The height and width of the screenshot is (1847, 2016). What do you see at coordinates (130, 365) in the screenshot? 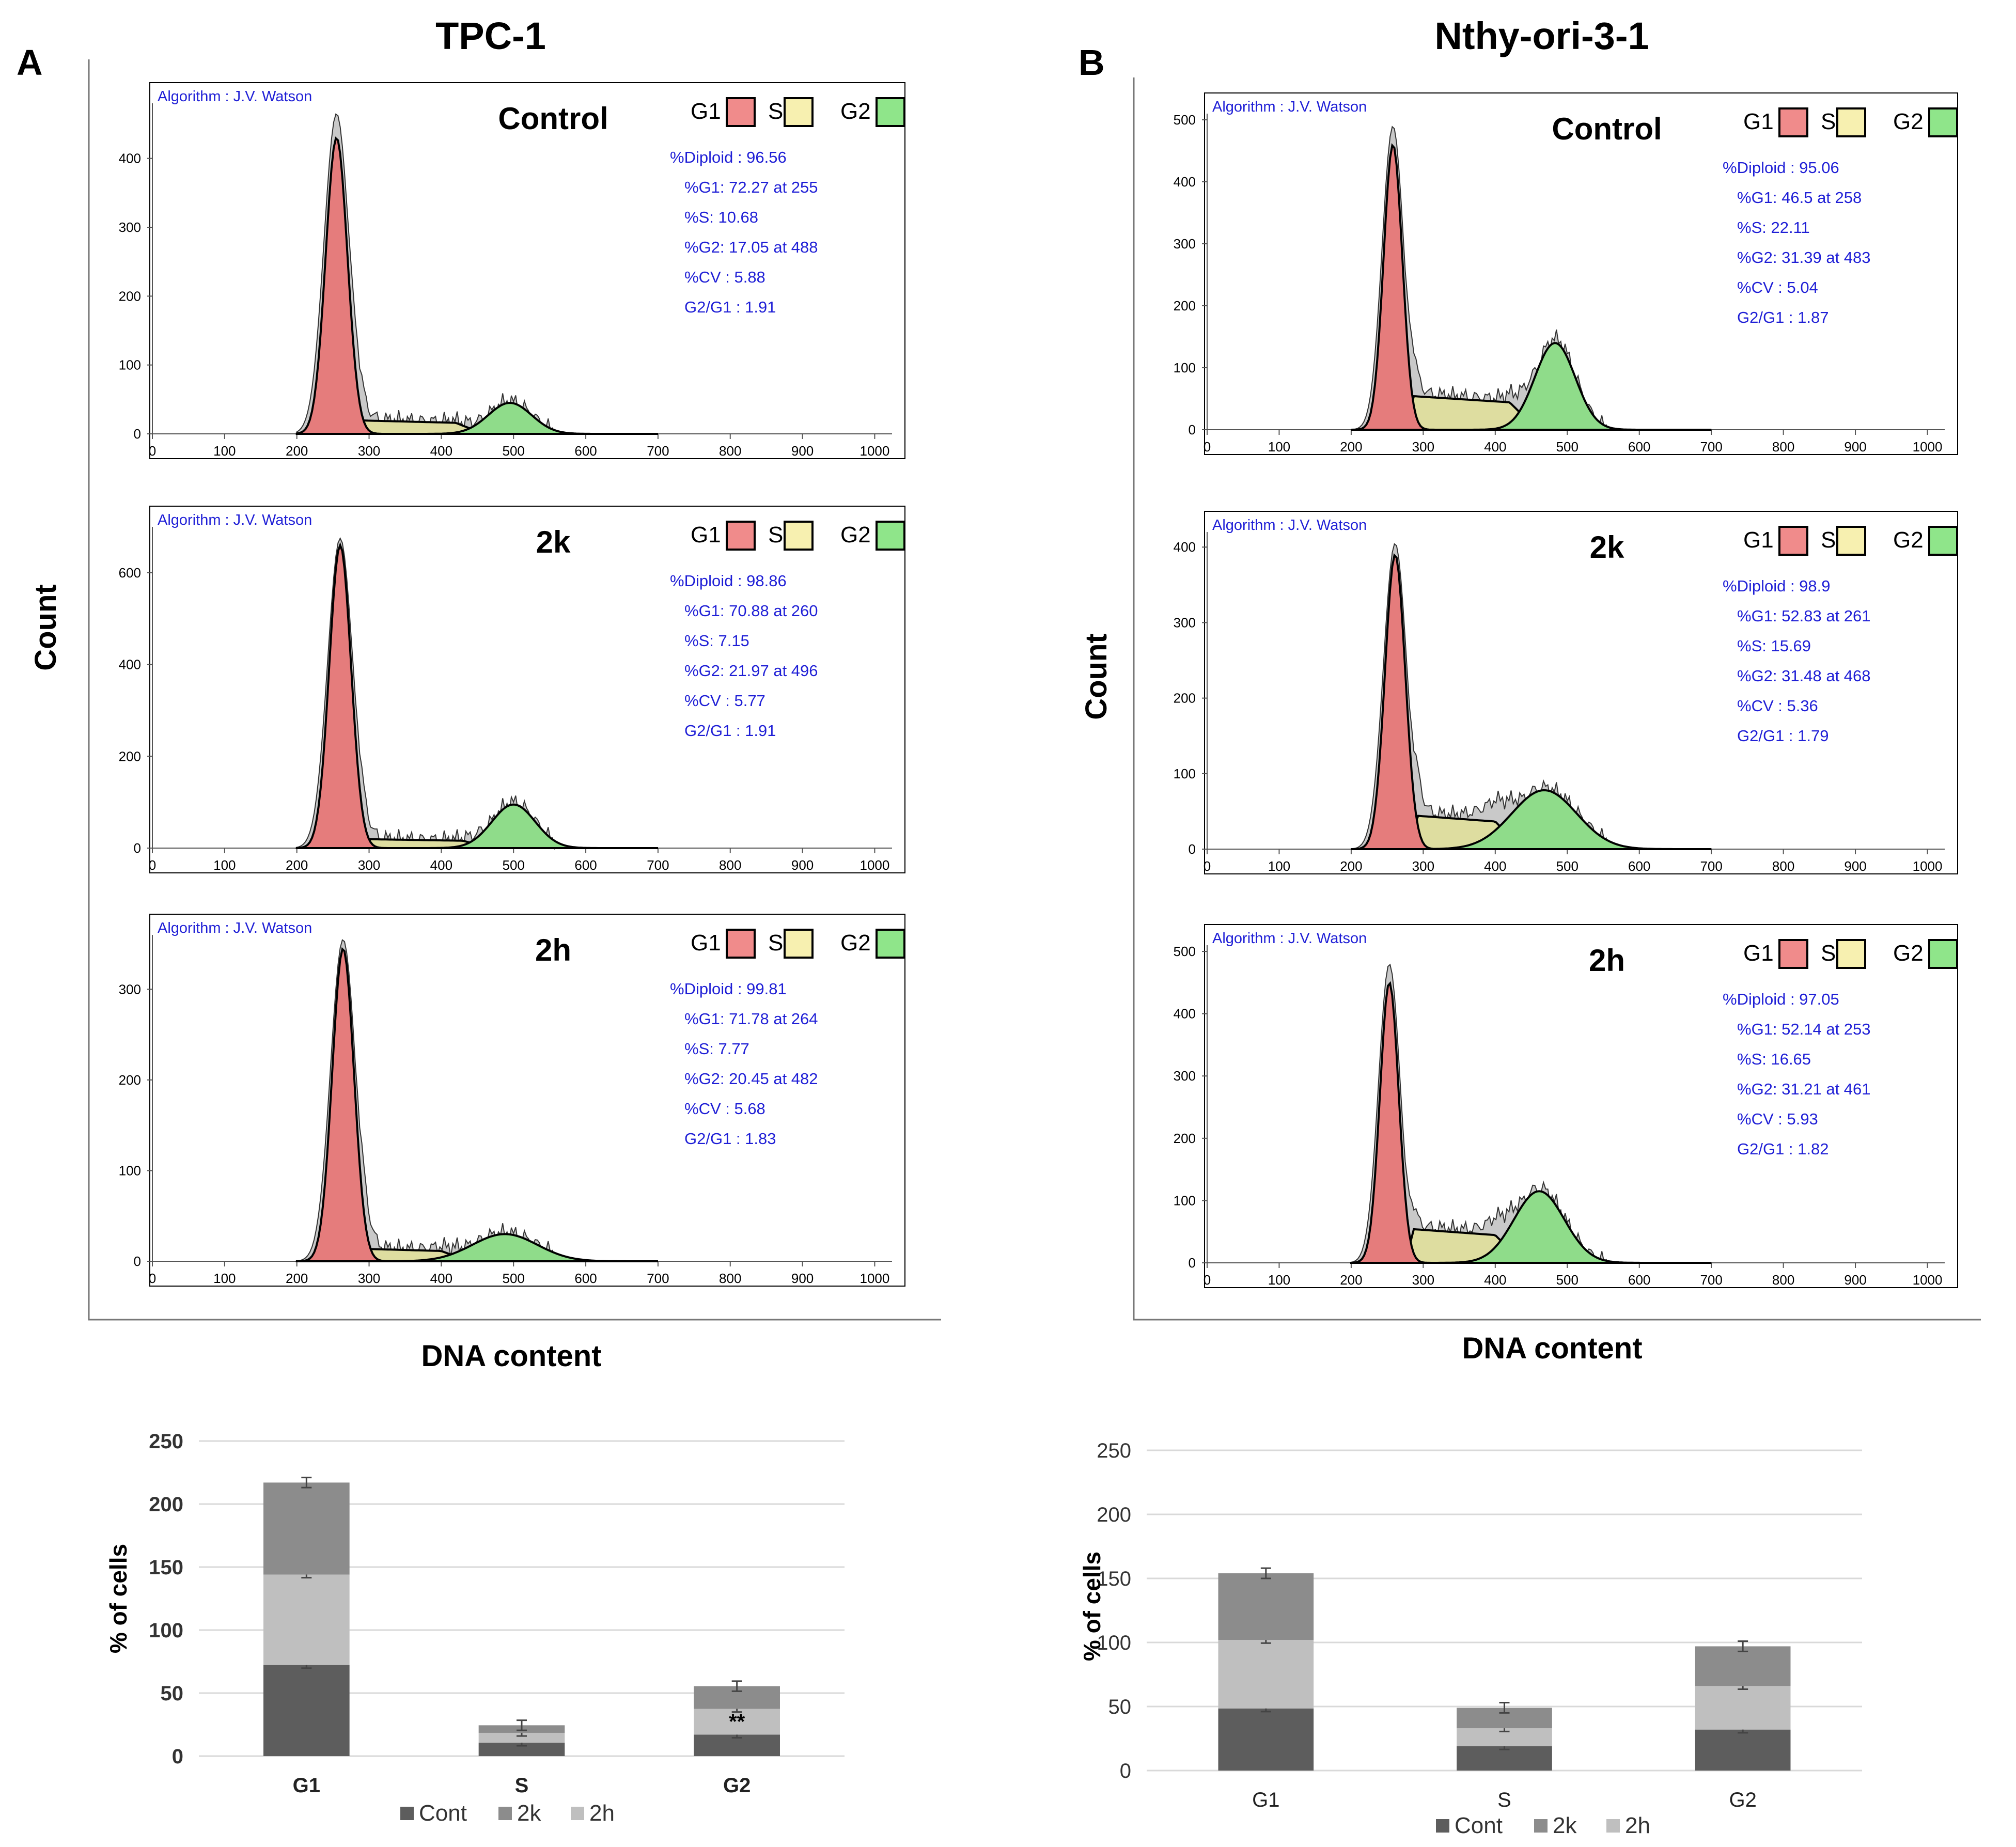
I see `y-tick-label: 100` at bounding box center [130, 365].